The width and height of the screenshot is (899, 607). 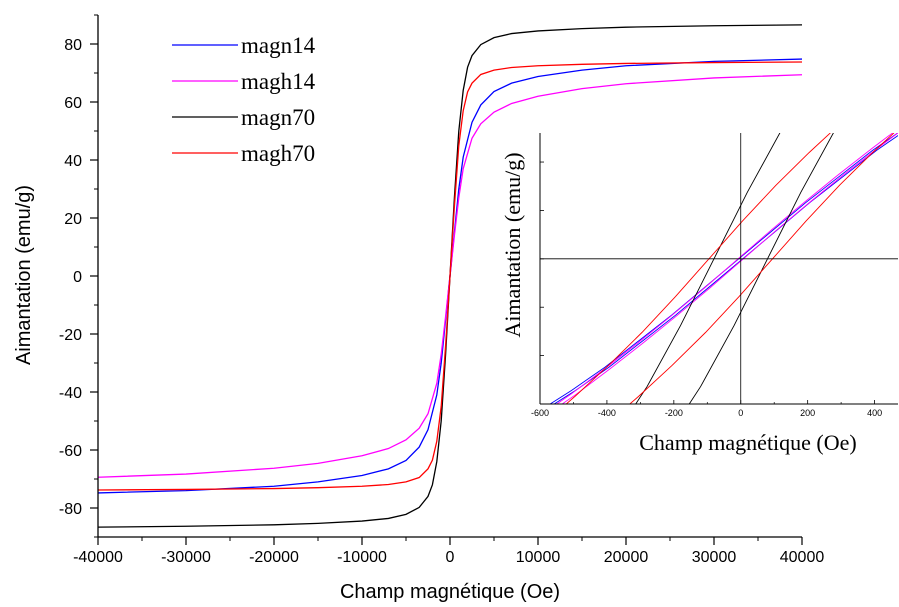 I want to click on x-tick-label: 0, so click(x=450, y=557).